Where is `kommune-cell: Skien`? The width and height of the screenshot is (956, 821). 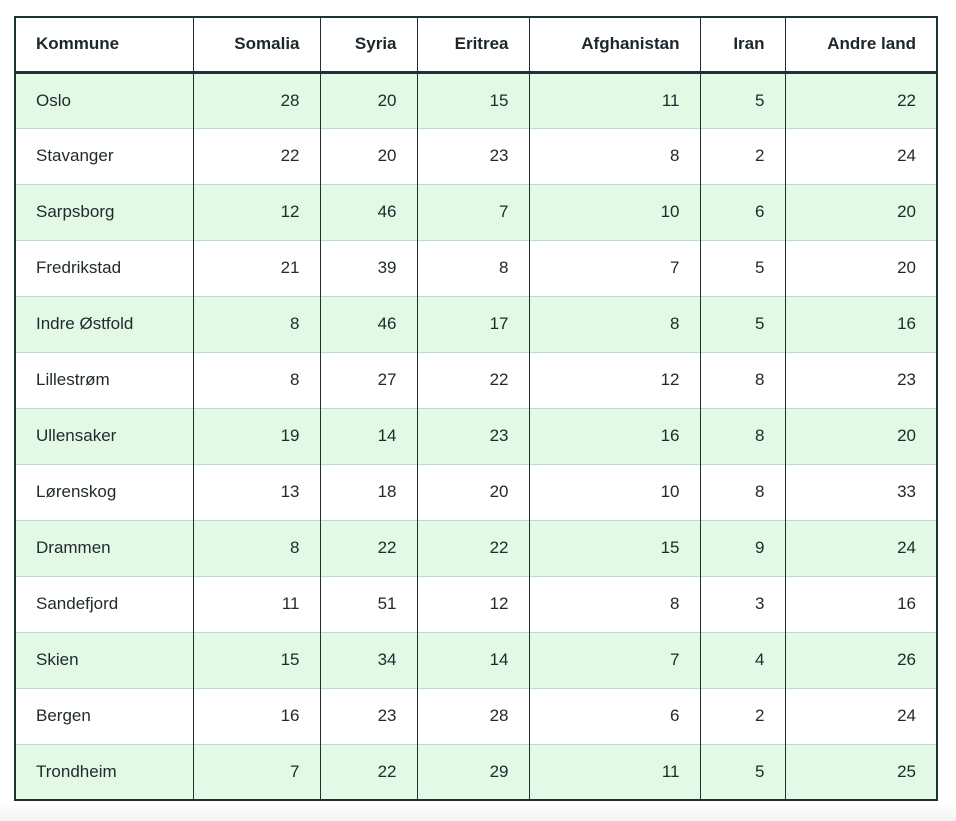
kommune-cell: Skien is located at coordinates (104, 659).